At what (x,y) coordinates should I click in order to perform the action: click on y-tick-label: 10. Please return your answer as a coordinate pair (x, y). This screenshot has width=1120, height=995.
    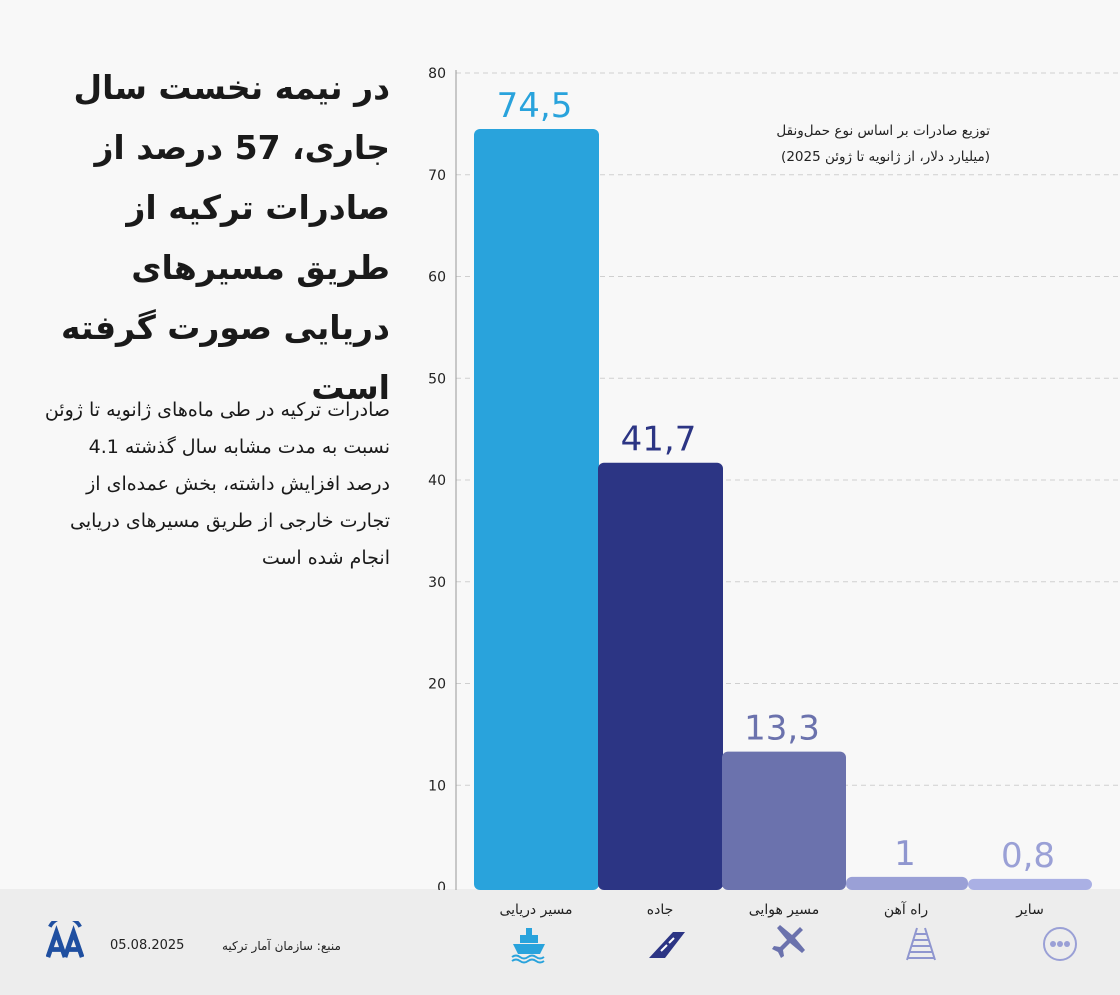
    Looking at the image, I should click on (437, 786).